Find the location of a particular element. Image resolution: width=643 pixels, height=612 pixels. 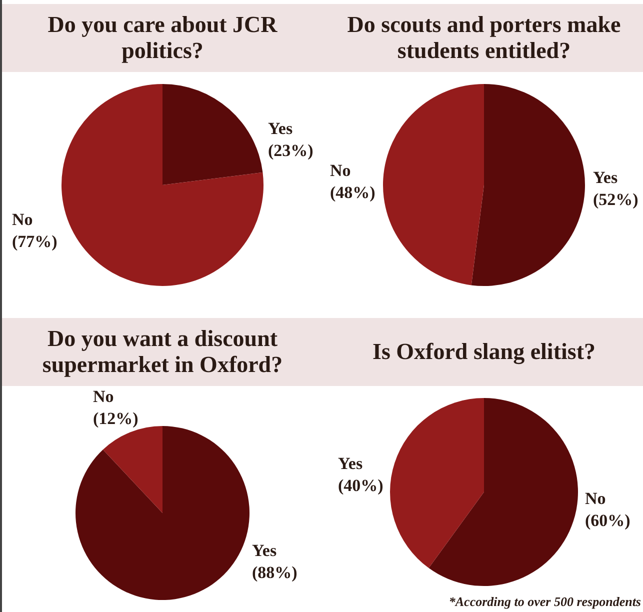

chart-title: Is Oxford slang elitist? is located at coordinates (483, 352).